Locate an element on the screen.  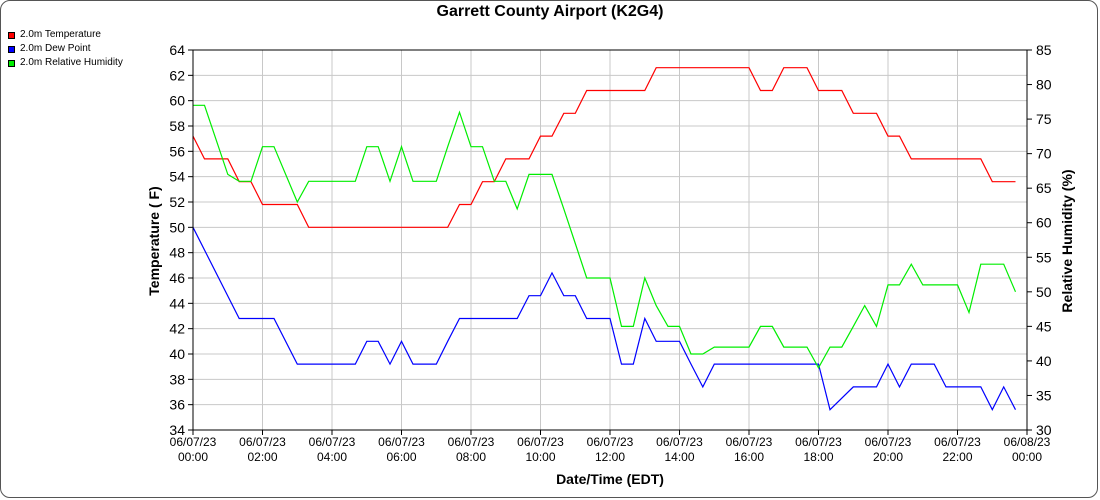
x-tick-label-time: 20:00 is located at coordinates (888, 457).